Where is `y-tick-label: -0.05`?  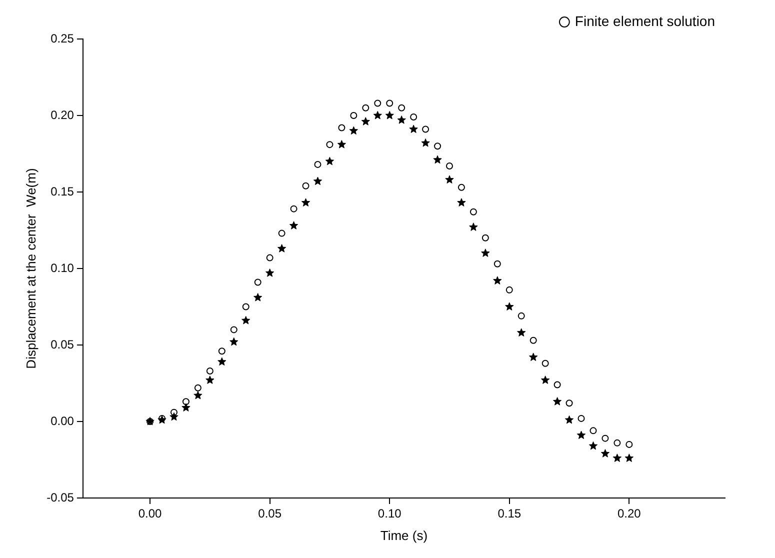 y-tick-label: -0.05 is located at coordinates (60, 497).